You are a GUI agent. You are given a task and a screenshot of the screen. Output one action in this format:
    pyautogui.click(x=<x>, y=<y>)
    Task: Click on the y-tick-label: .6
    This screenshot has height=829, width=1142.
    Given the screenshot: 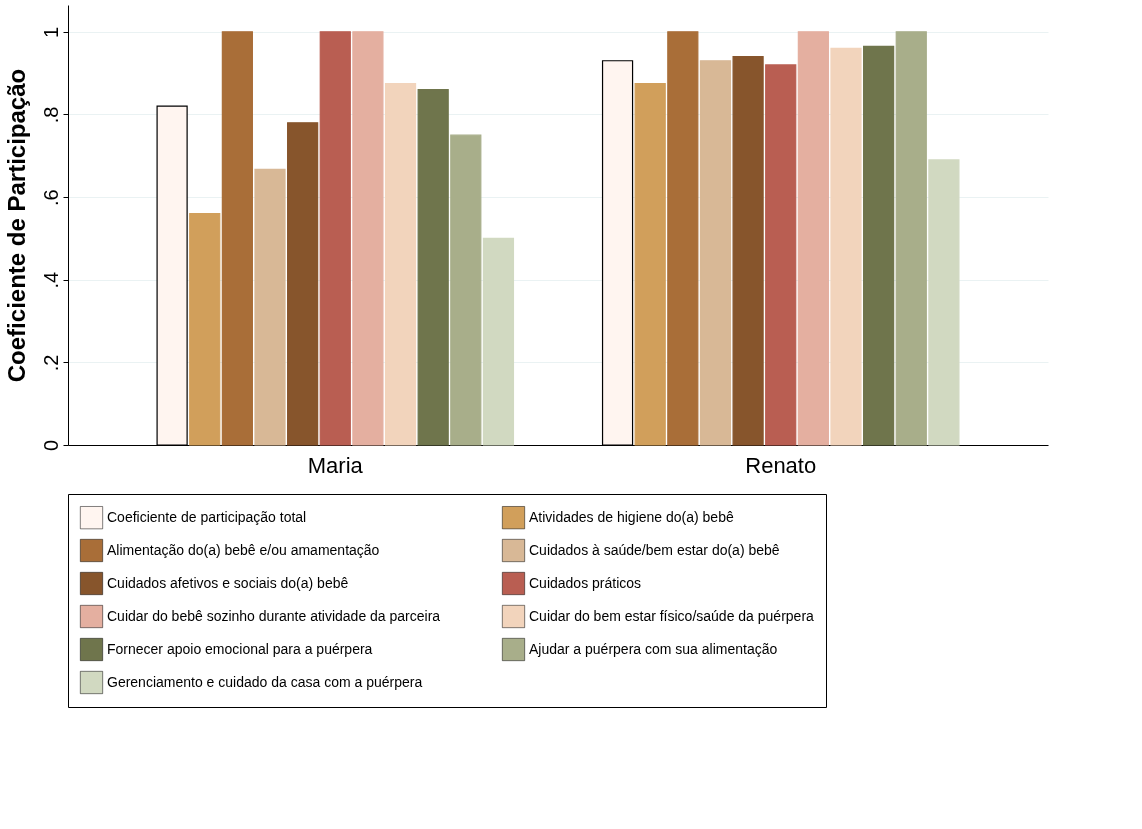 What is the action you would take?
    pyautogui.click(x=50, y=197)
    